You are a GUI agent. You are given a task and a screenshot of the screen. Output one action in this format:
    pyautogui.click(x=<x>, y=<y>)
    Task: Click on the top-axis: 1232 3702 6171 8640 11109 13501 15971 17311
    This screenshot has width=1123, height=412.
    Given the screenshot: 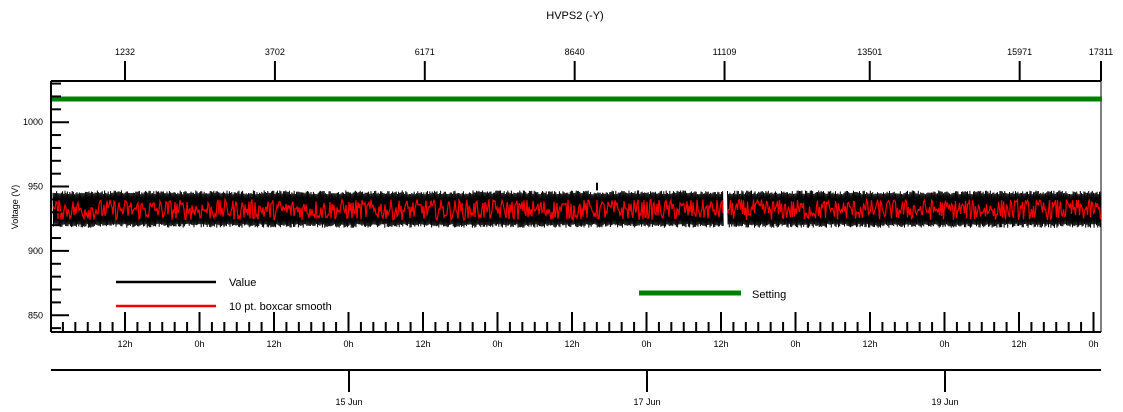 What is the action you would take?
    pyautogui.click(x=614, y=64)
    